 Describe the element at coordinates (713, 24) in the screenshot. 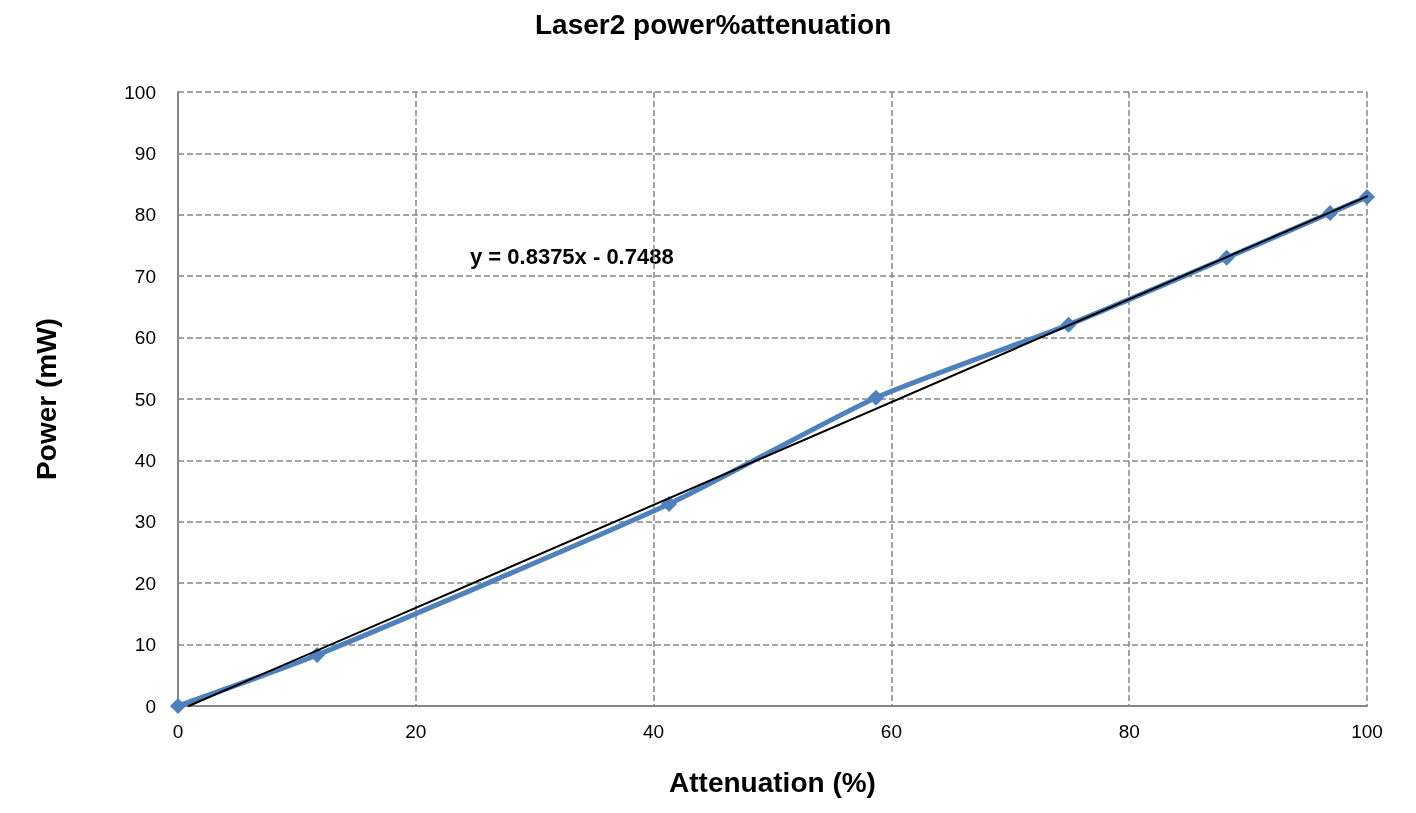

I see `chart-title: Laser2 power%attenuation` at that location.